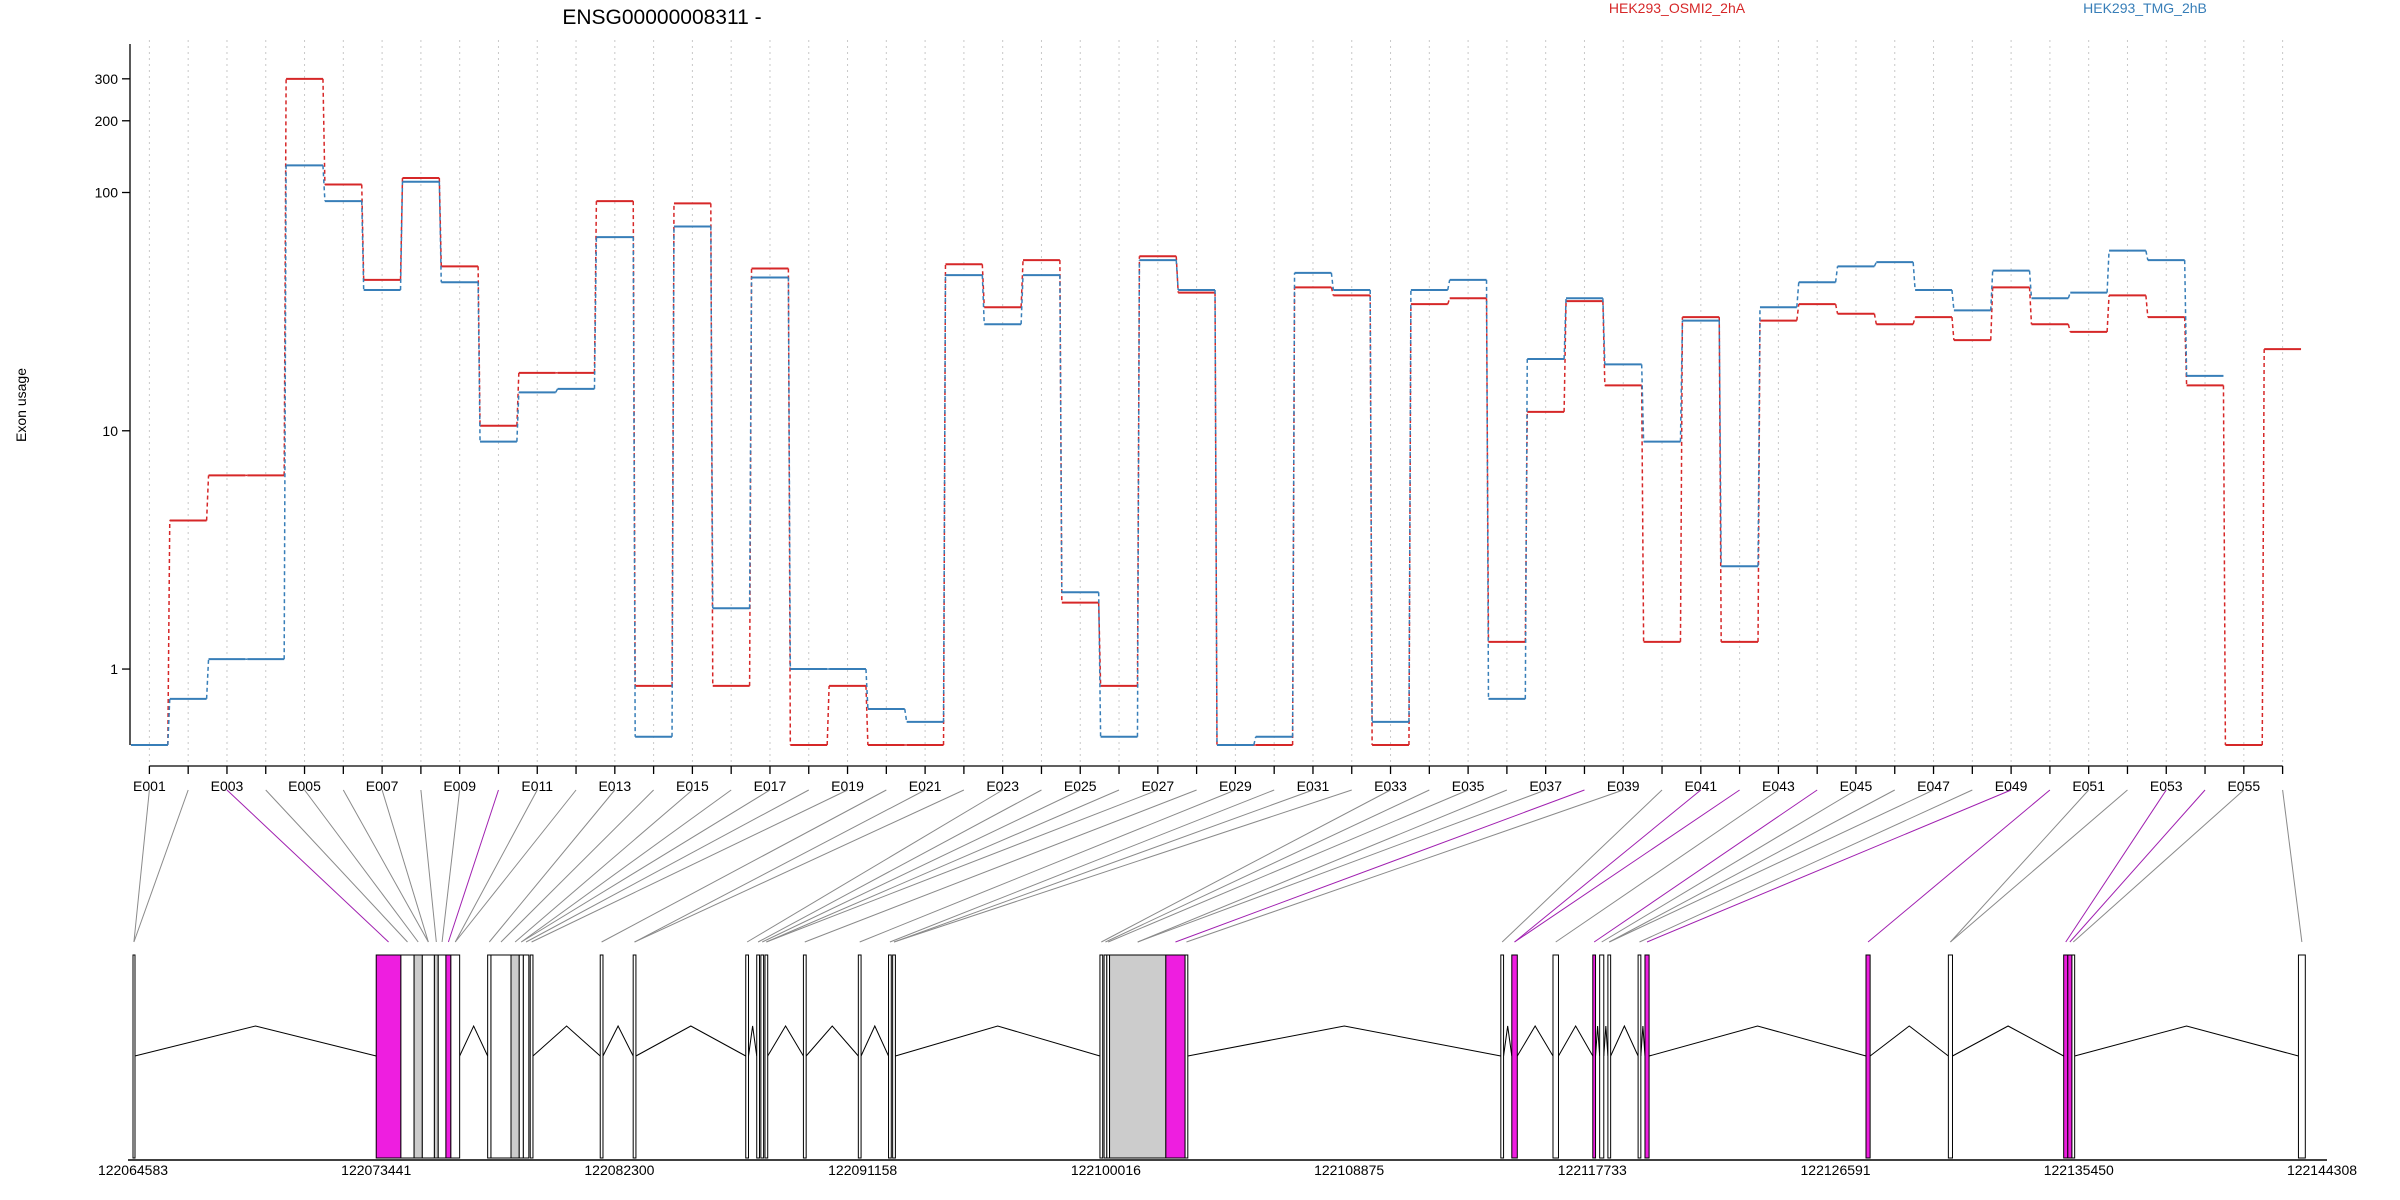 The width and height of the screenshot is (2400, 1200). What do you see at coordinates (227, 786) in the screenshot?
I see `x-tick-label: E003` at bounding box center [227, 786].